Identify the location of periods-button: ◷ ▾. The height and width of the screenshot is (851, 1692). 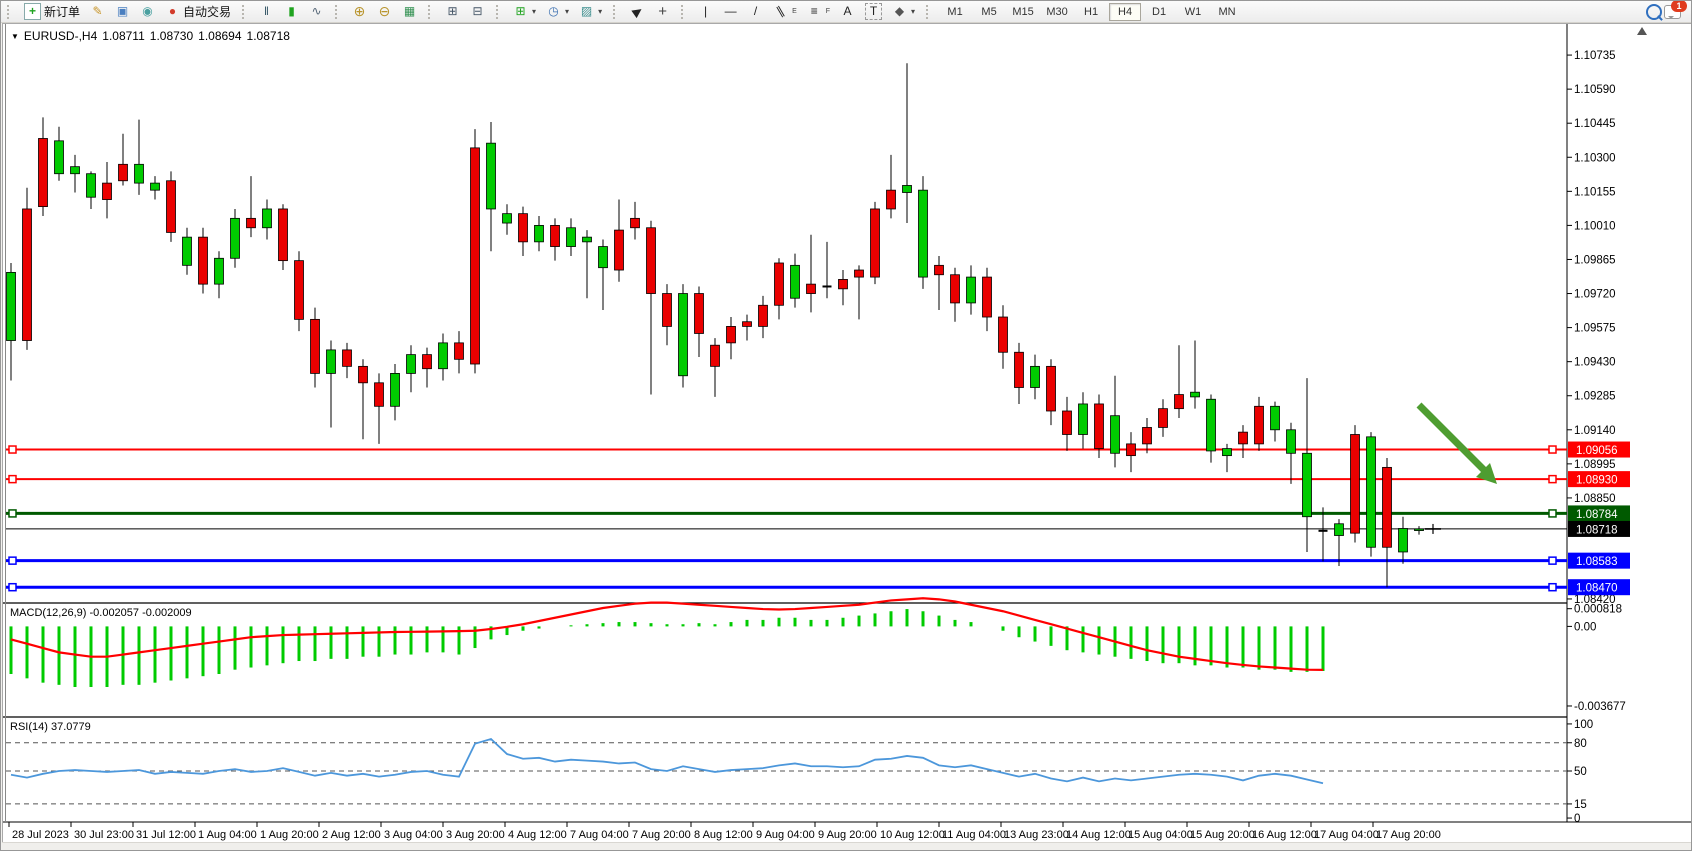
(557, 12).